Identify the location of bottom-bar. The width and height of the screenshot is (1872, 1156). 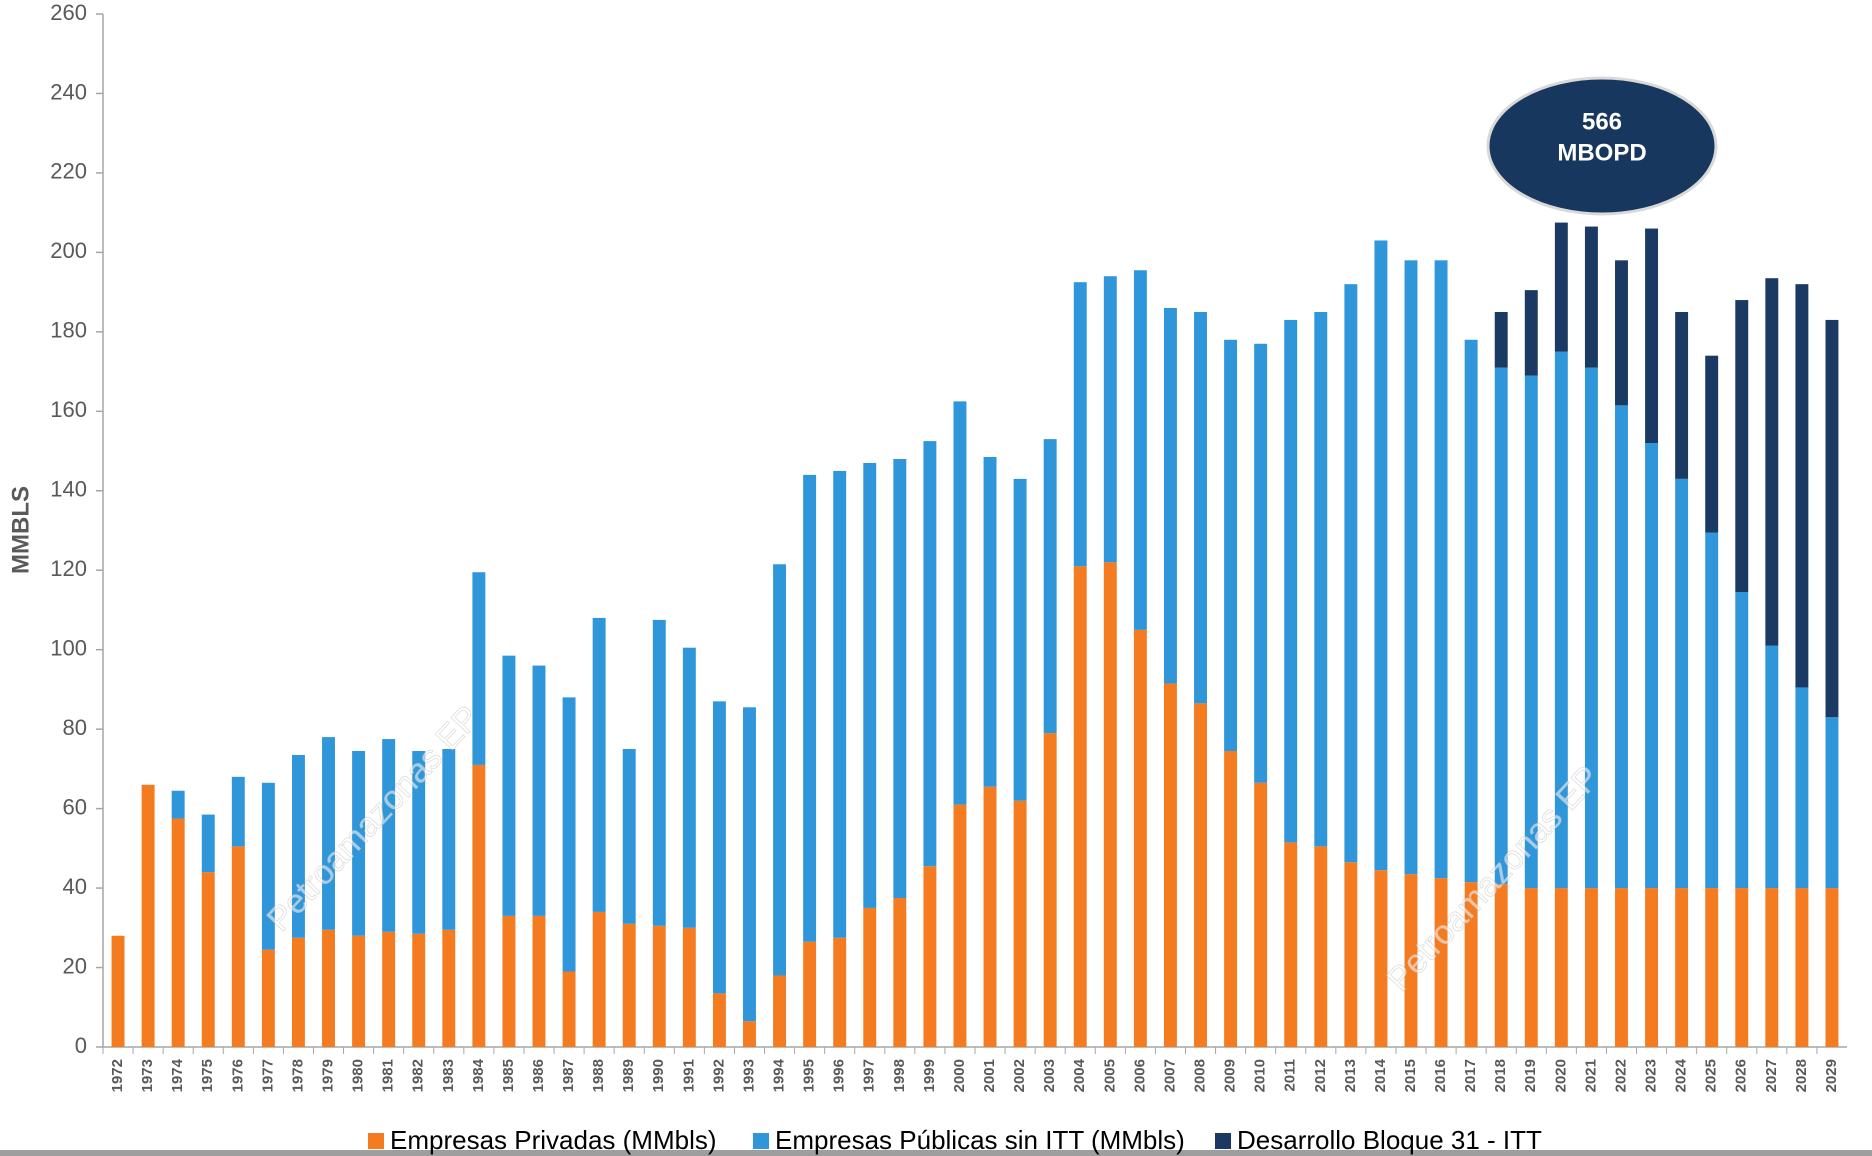
(936, 1153).